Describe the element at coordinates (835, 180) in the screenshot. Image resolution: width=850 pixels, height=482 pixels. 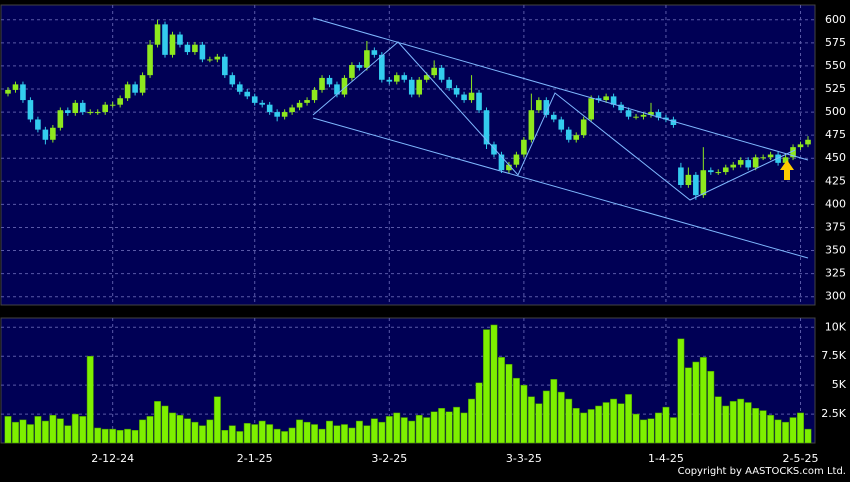
I see `y-tick-label: 425` at that location.